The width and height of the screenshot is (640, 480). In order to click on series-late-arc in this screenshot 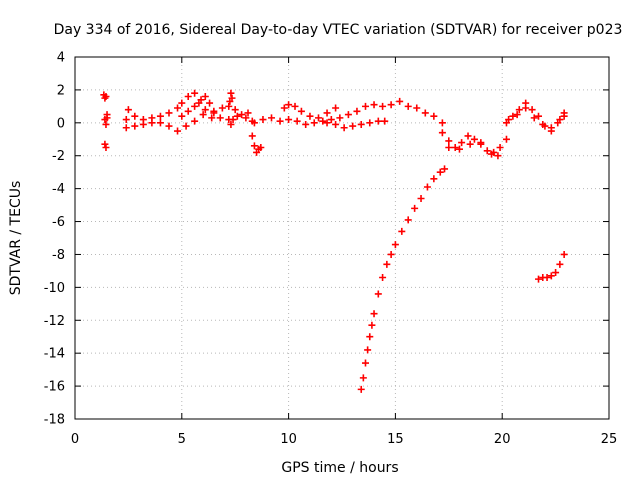, I will do `click(535, 117)`.